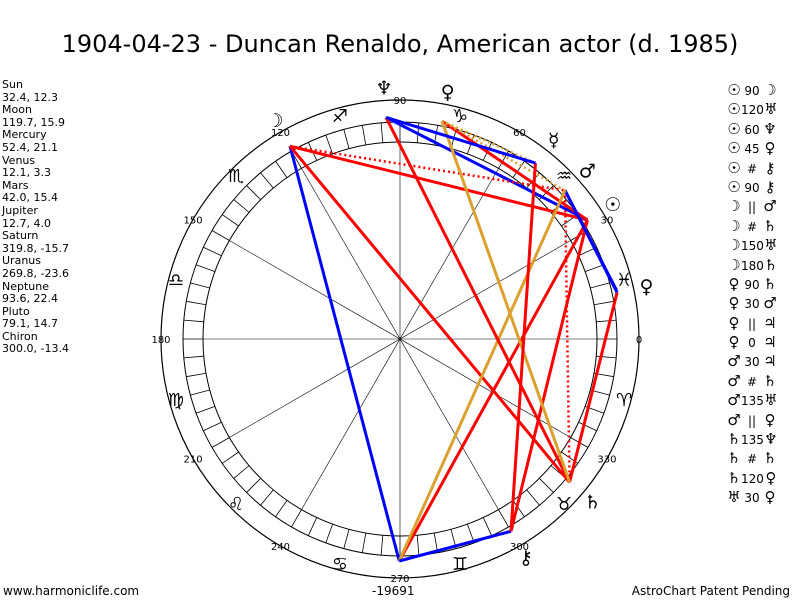 The height and width of the screenshot is (600, 800). What do you see at coordinates (20, 210) in the screenshot?
I see `planet-name-jupiter: Jupiter` at bounding box center [20, 210].